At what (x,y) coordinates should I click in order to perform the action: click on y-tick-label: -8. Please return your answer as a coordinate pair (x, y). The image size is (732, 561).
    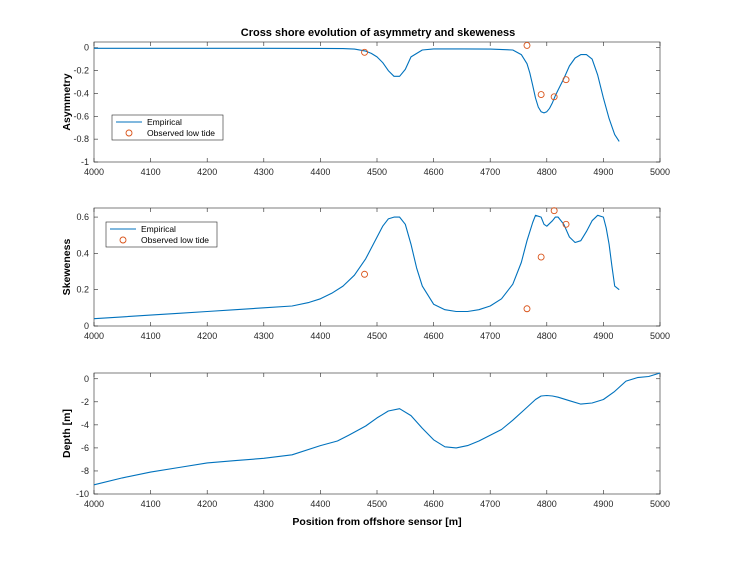
    Looking at the image, I should click on (85, 471).